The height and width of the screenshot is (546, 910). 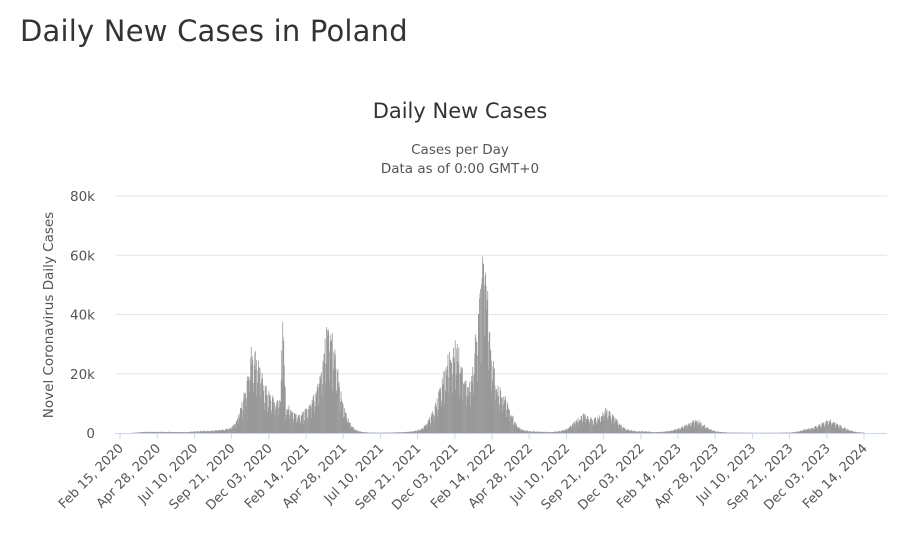 What do you see at coordinates (460, 111) in the screenshot?
I see `chart-title: Daily New Cases` at bounding box center [460, 111].